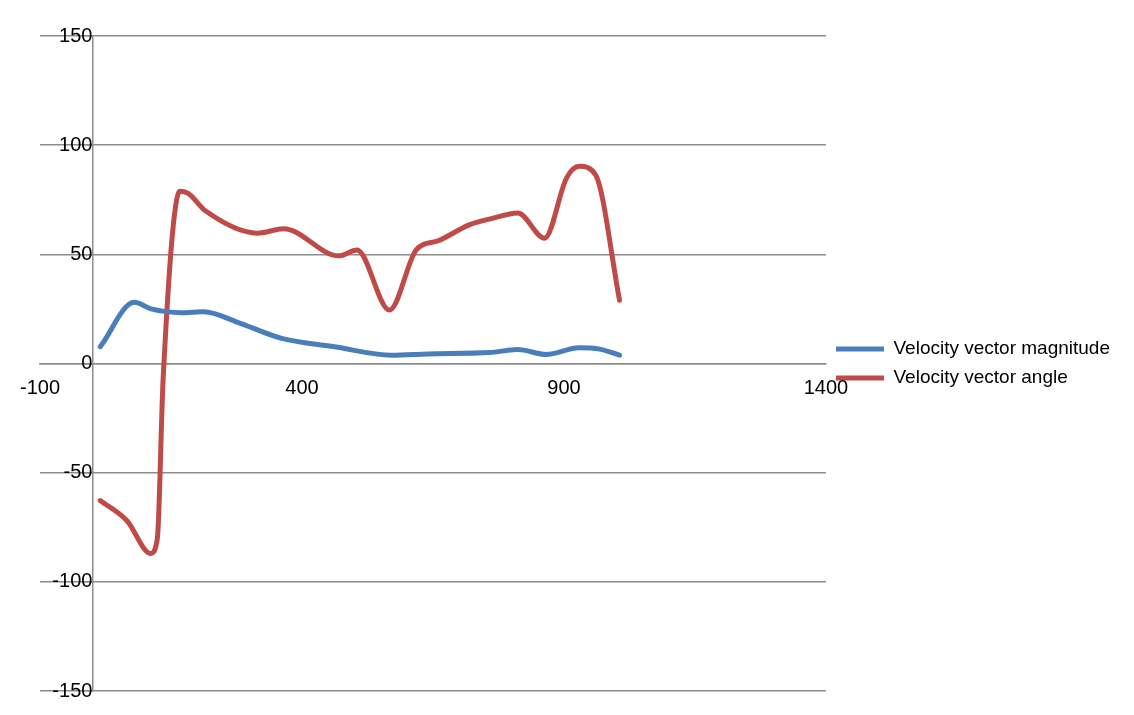 Image resolution: width=1134 pixels, height=715 pixels. I want to click on legend-label: Velocity vector magnitude, so click(1002, 348).